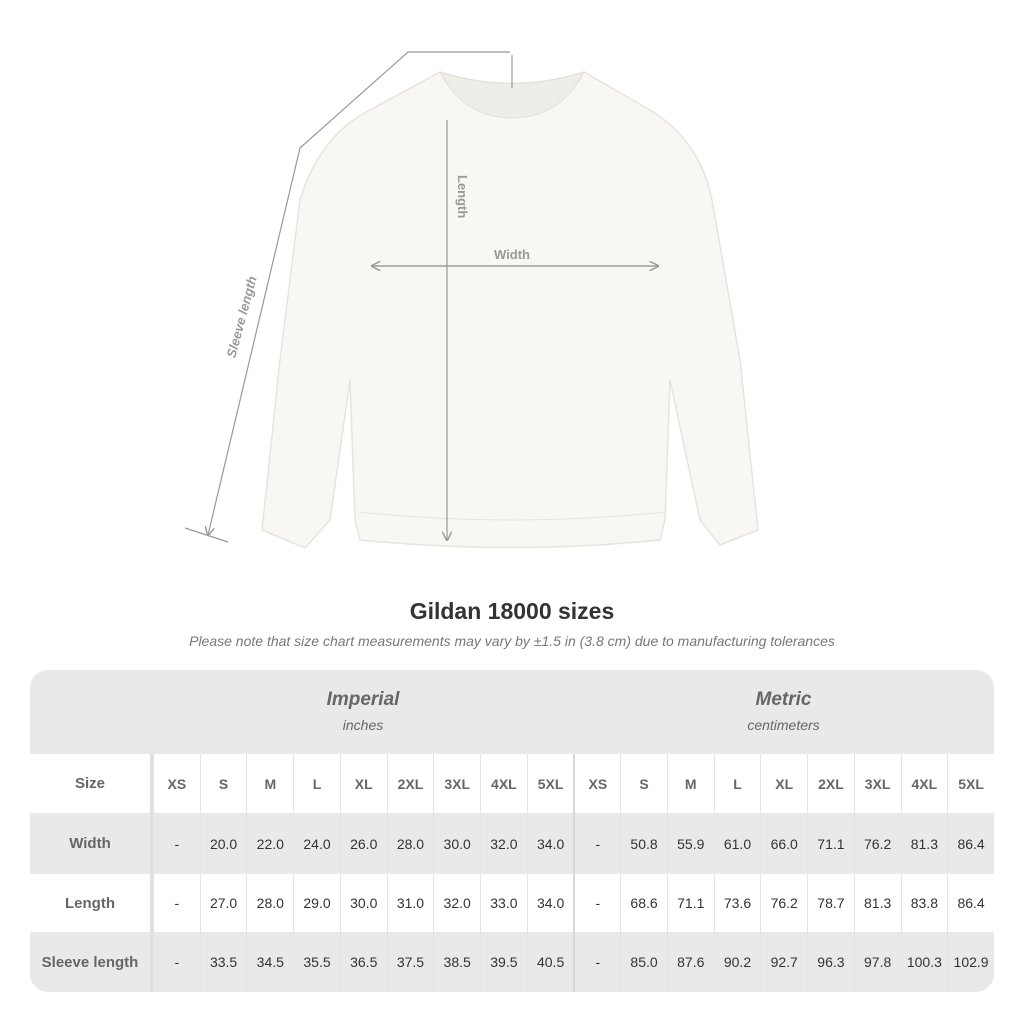 Image resolution: width=1024 pixels, height=1024 pixels. What do you see at coordinates (456, 962) in the screenshot?
I see `imperial-value-cell: 38.5` at bounding box center [456, 962].